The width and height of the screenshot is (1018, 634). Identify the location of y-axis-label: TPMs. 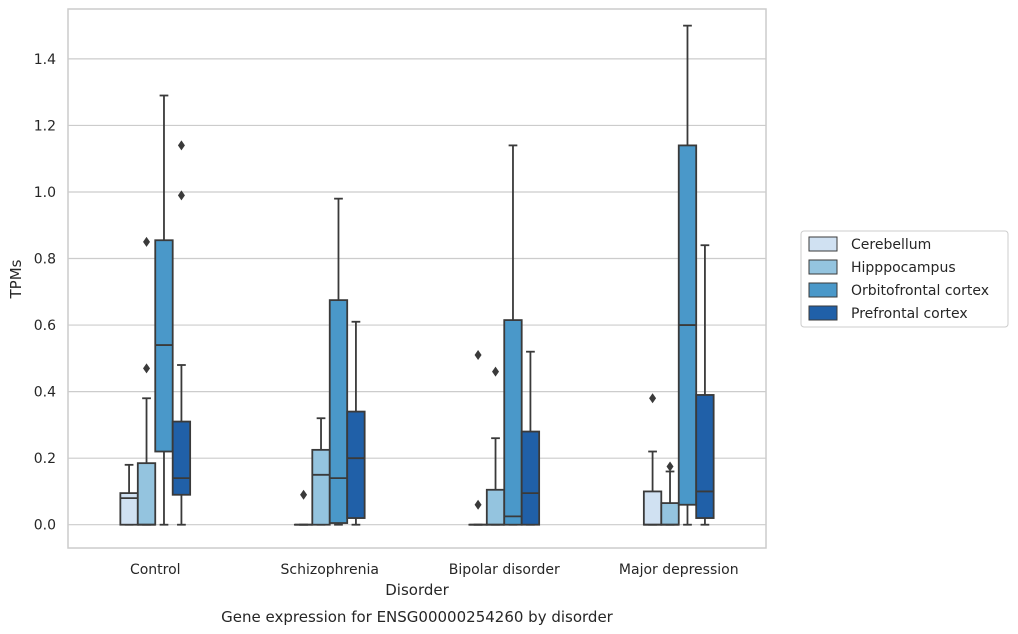
(16, 279).